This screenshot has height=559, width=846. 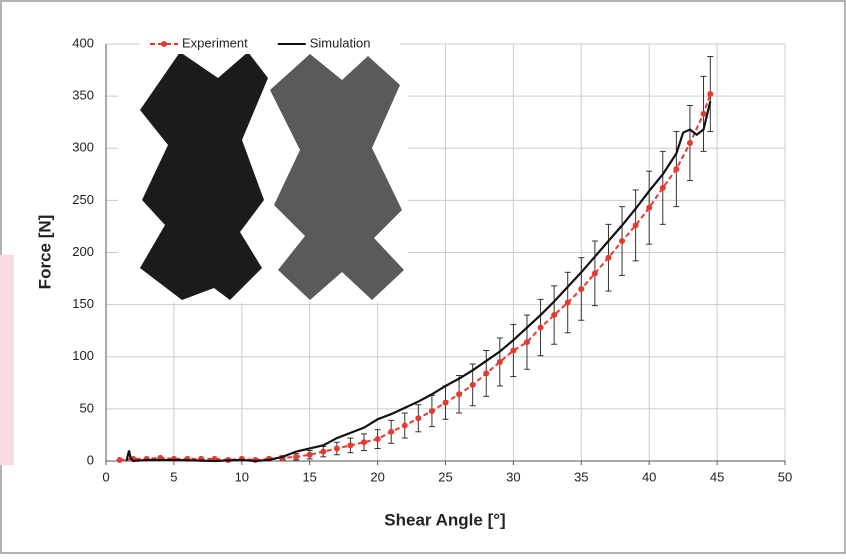 What do you see at coordinates (581, 476) in the screenshot?
I see `x-tick-label: 35` at bounding box center [581, 476].